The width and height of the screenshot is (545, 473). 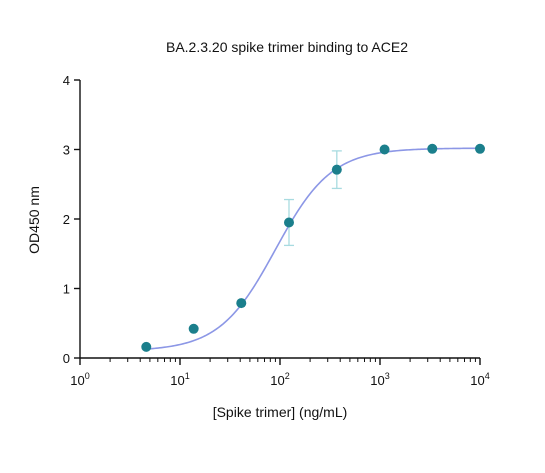 I want to click on x-axis-label: [Spike trimer] (ng/mL), so click(x=280, y=412).